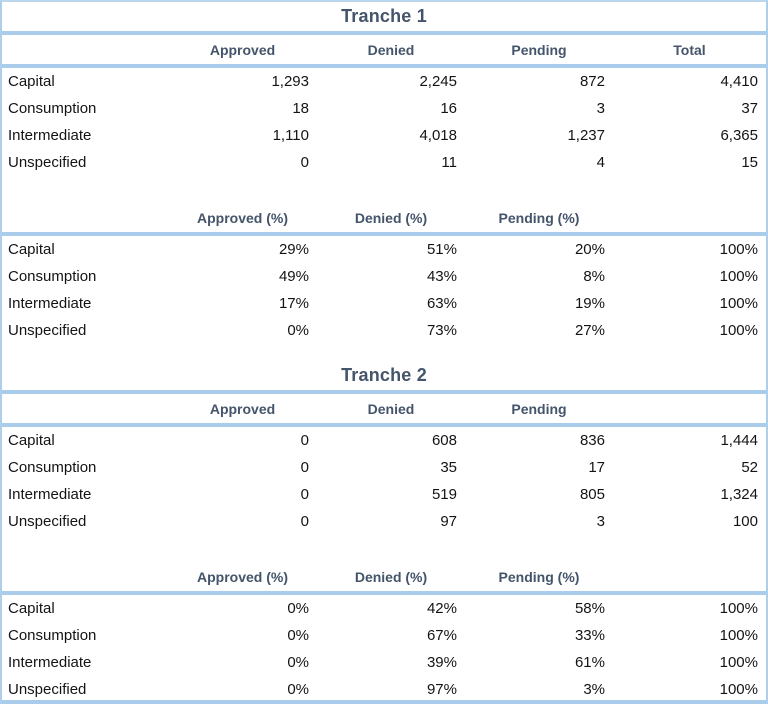  Describe the element at coordinates (293, 249) in the screenshot. I see `value-cell: 29%` at that location.